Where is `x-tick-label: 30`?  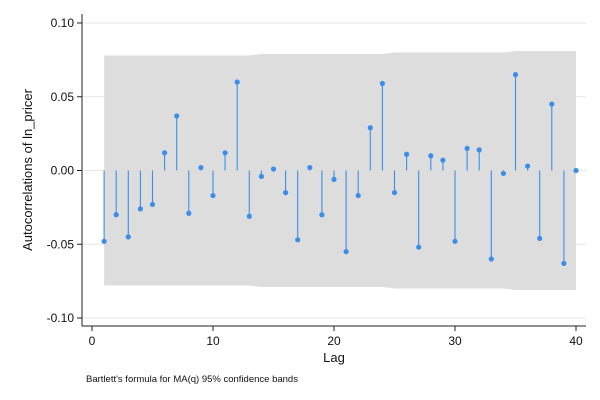 x-tick-label: 30 is located at coordinates (455, 341).